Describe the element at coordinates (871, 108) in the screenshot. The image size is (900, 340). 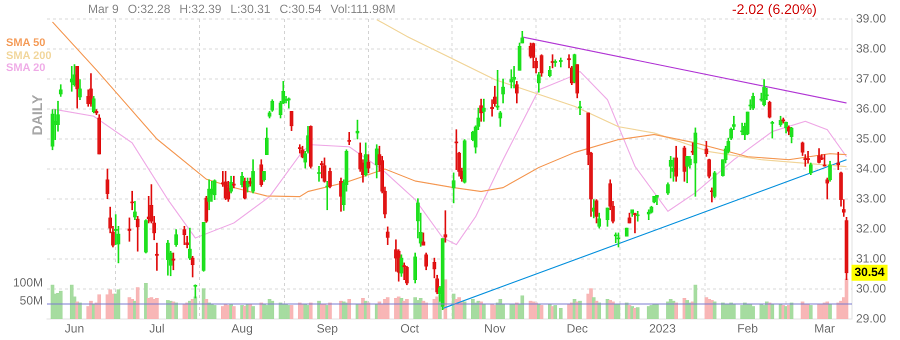
I see `y-tick-label: 36.00` at that location.